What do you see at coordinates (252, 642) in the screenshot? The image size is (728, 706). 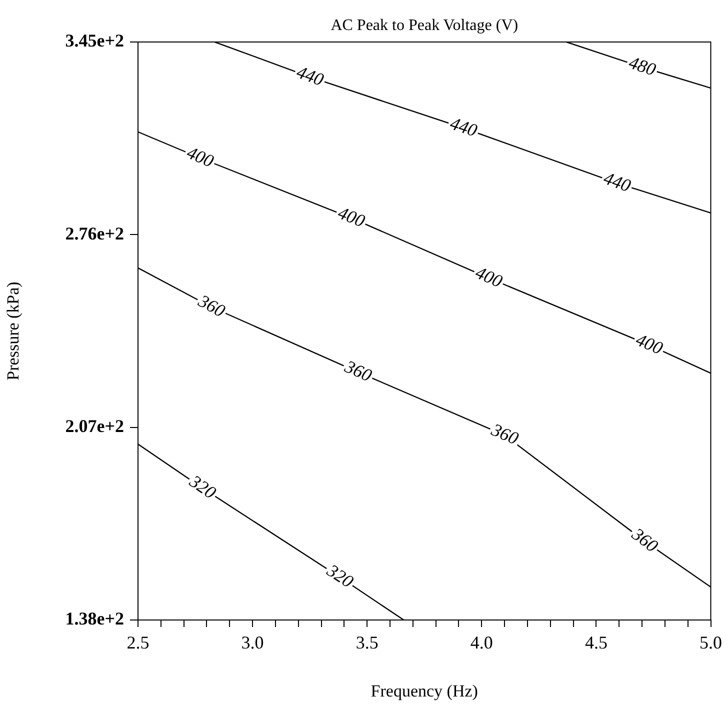 I see `x-tick-label: 3.0` at bounding box center [252, 642].